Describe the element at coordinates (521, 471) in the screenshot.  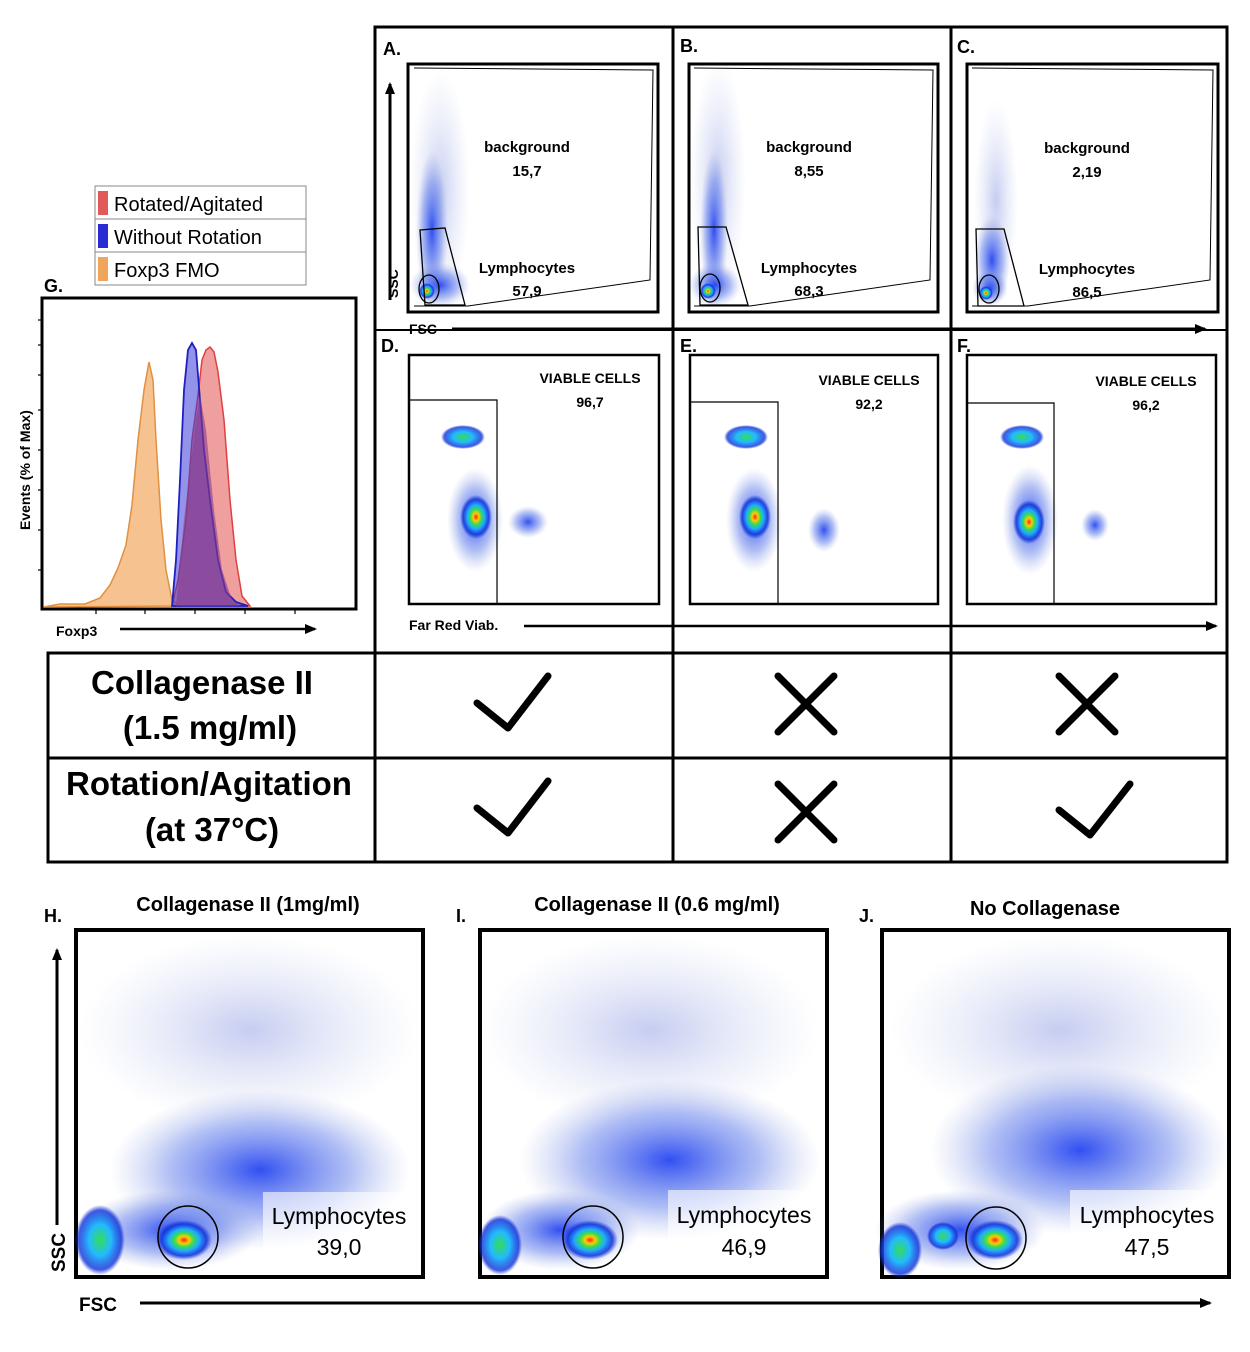
I see `panel-D: D. VIABLE CELLS 96,7` at that location.